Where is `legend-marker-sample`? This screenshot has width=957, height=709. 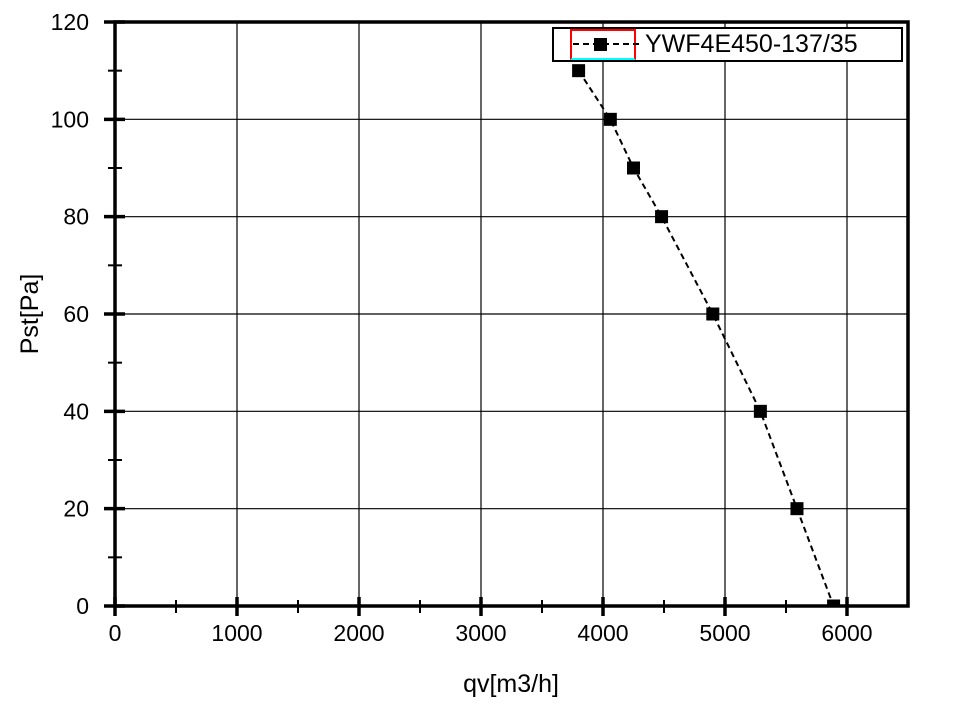
legend-marker-sample is located at coordinates (600, 44).